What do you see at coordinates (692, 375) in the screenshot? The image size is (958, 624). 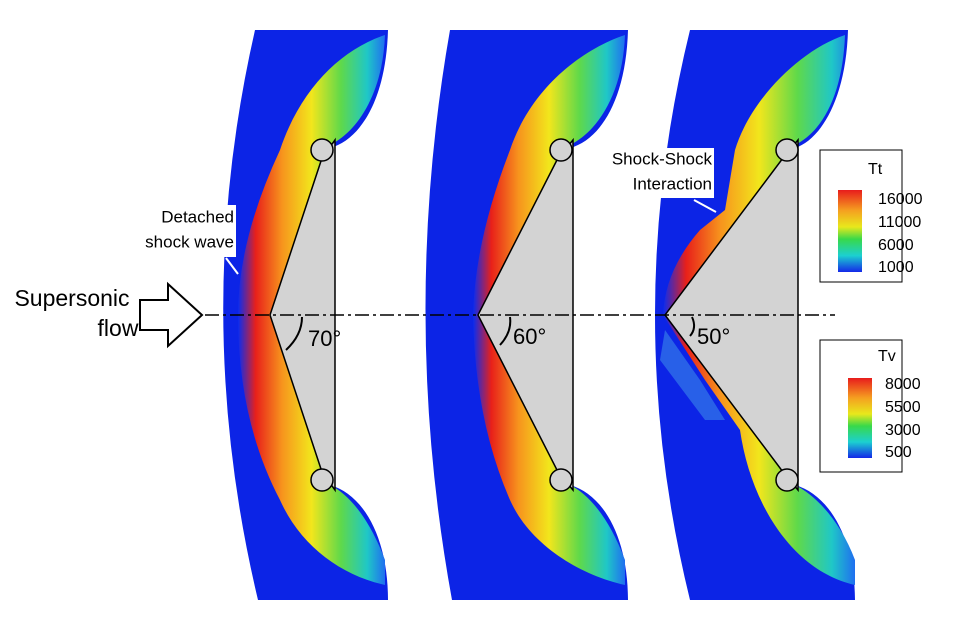 I see `wake-region` at bounding box center [692, 375].